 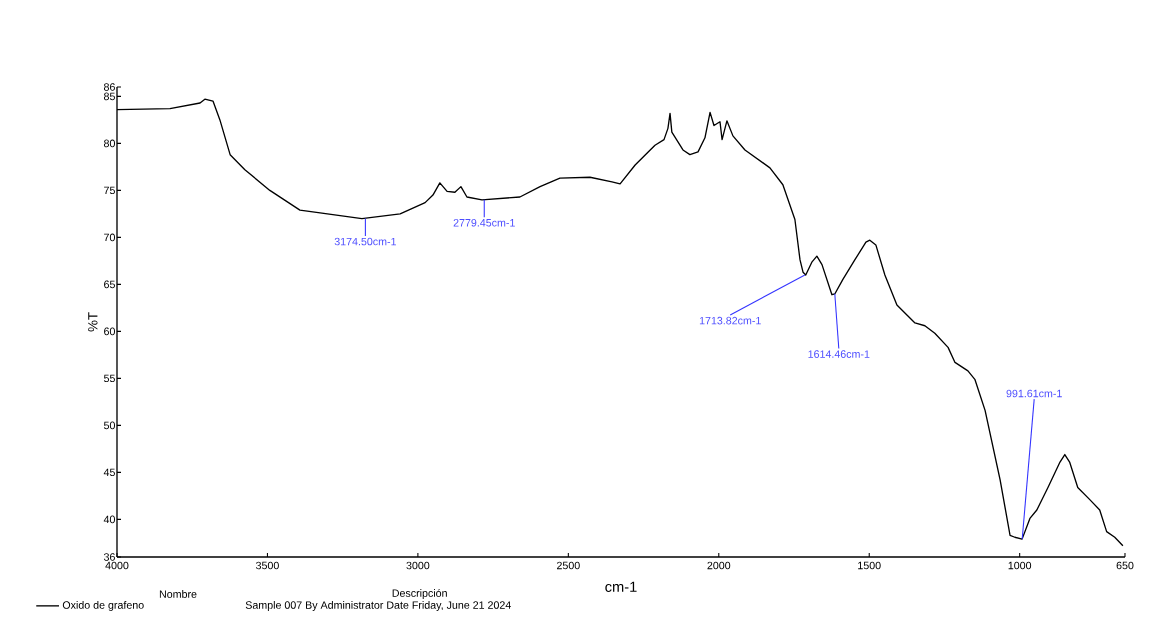 What do you see at coordinates (109, 284) in the screenshot?
I see `y-tick-label: 65` at bounding box center [109, 284].